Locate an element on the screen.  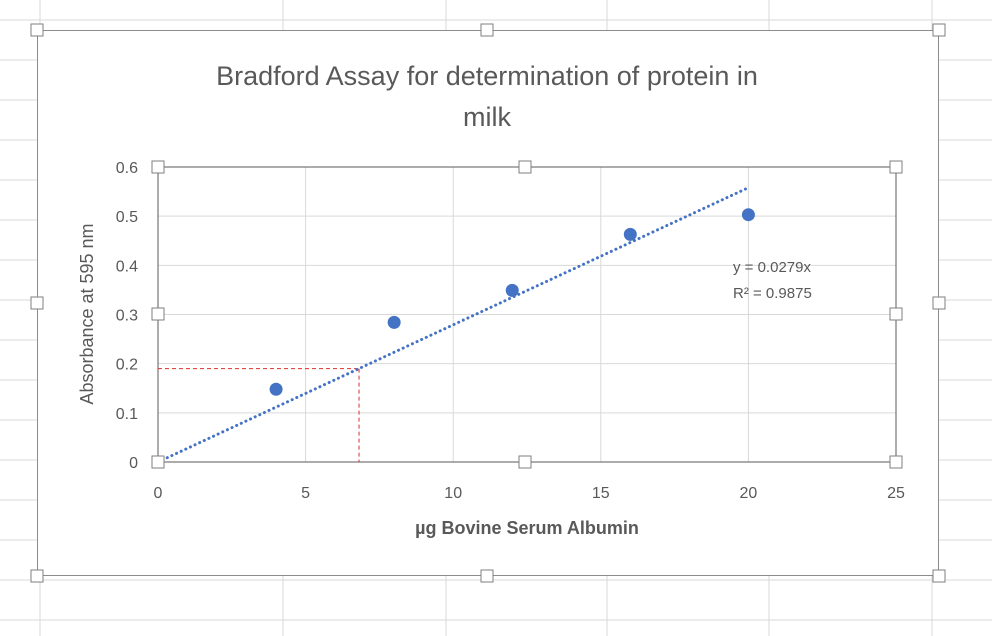
y-tick-label: 0.6 is located at coordinates (127, 168).